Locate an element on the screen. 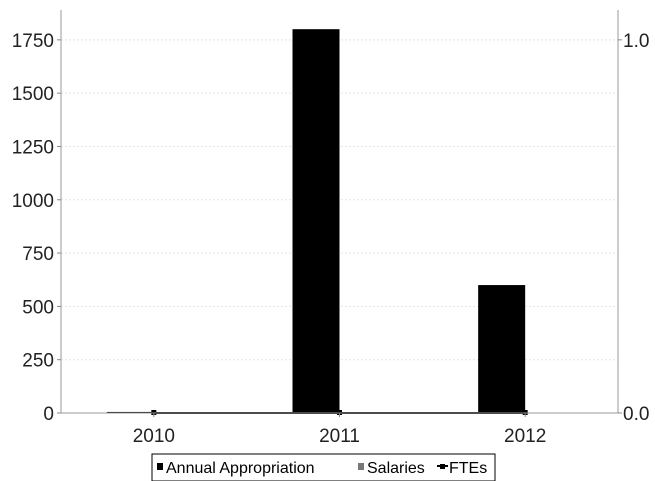 The height and width of the screenshot is (481, 655). legend: Annual Appropriation Salaries FTEs is located at coordinates (323, 467).